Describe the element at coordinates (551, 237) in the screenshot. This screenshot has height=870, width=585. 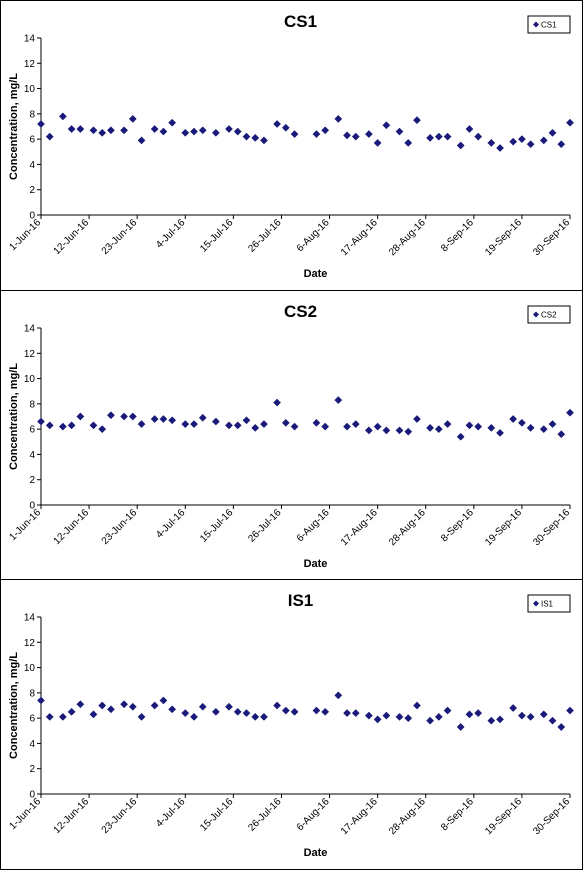
I see `x-tick-label: 30-Sep-16` at that location.